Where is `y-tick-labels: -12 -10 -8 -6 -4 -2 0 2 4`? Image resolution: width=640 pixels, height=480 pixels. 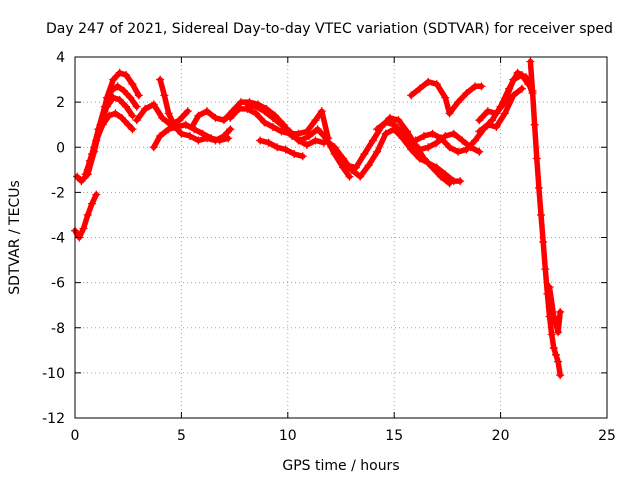
y-tick-labels: -12 -10 -8 -6 -4 -2 0 2 4 is located at coordinates (53, 238).